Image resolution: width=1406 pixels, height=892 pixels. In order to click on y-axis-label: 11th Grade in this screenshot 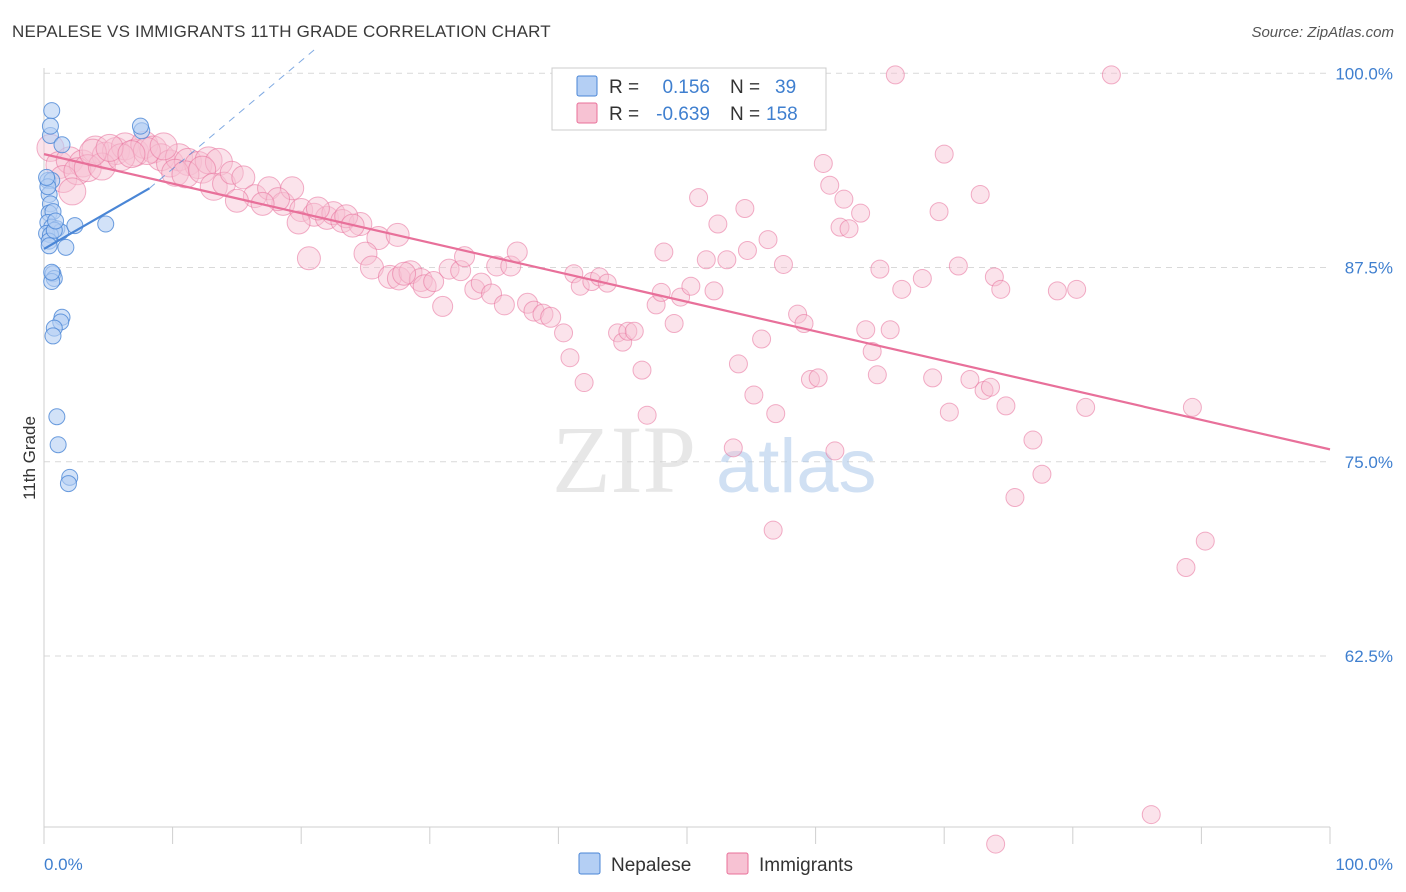, I will do `click(29, 458)`.